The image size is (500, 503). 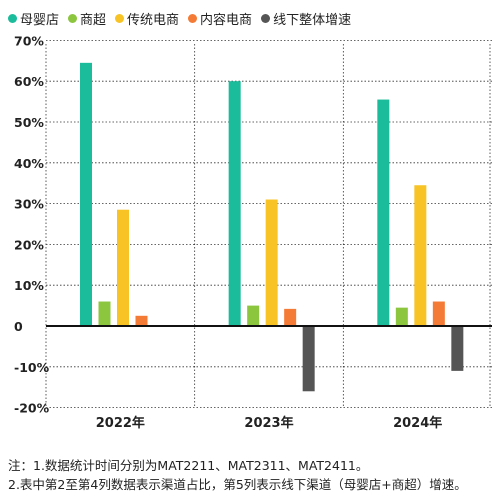 I want to click on y-tick-label: 30%, so click(x=29, y=204).